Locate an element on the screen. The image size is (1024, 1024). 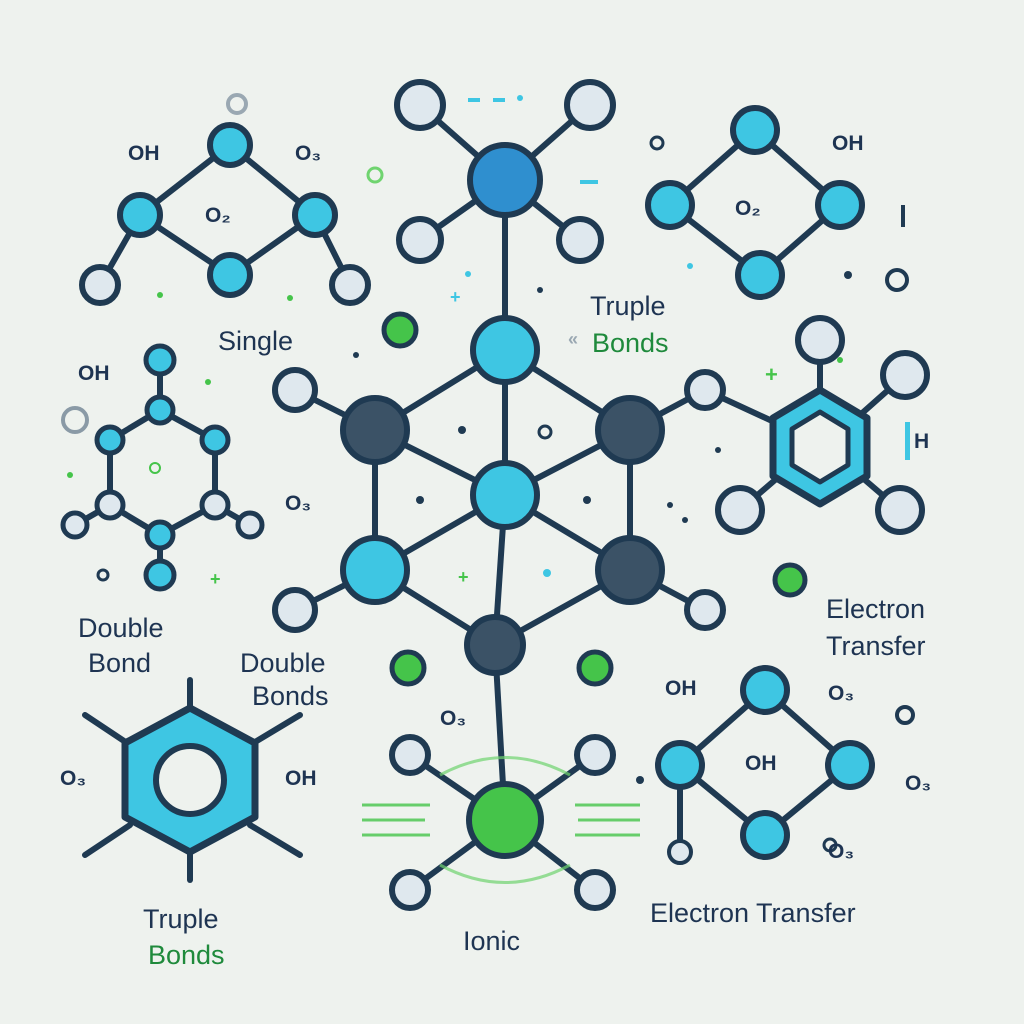
label-electron-transfer-bottom: Electron Transfer is located at coordinates (753, 913).